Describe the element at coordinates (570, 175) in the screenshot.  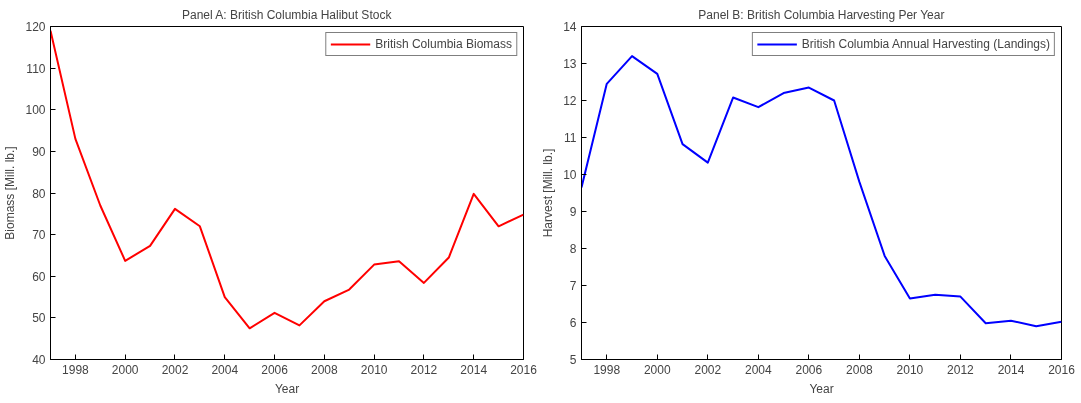
I see `y-tick-label: 10` at that location.